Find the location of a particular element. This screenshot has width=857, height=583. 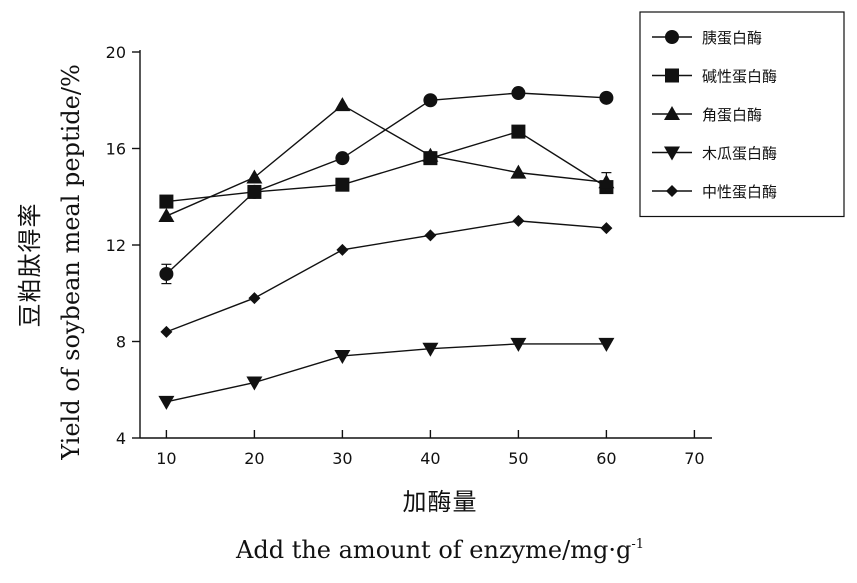

x-axis-title: Add the amount of enzyme/mg·g-1 is located at coordinates (439, 550).